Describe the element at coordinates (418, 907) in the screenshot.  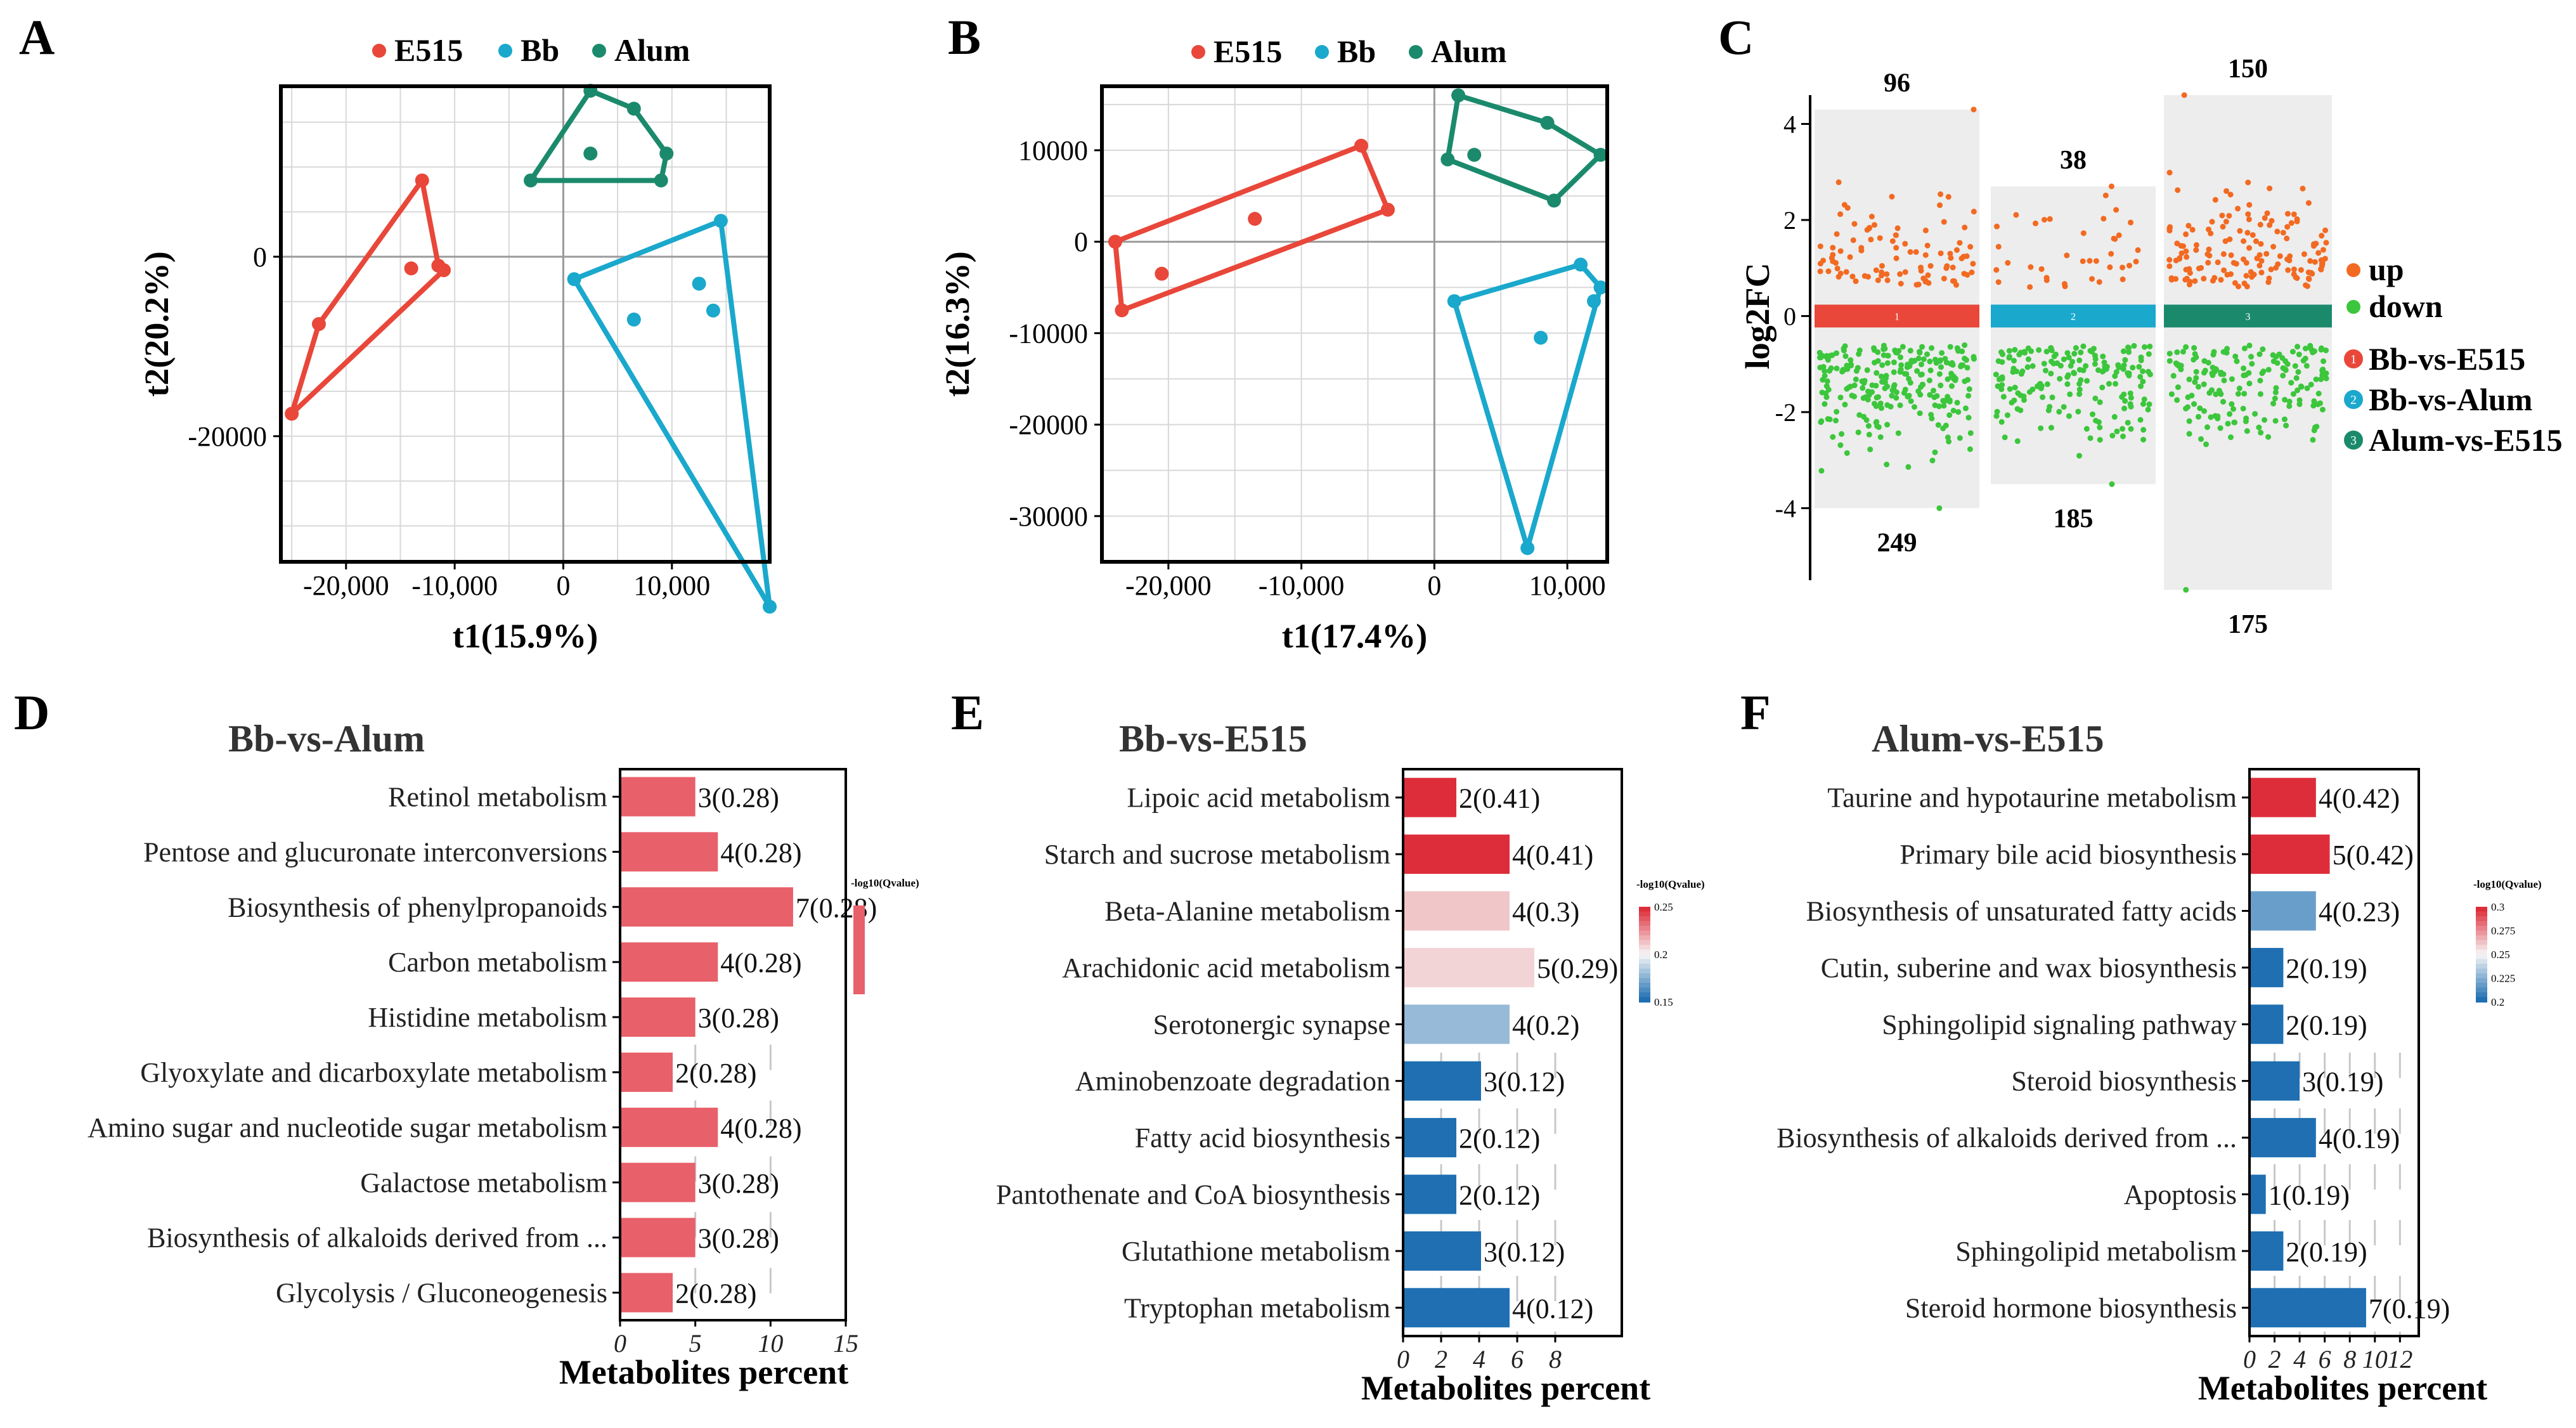
I see `category-label-2: Biosynthesis of phenylpropanoids` at that location.